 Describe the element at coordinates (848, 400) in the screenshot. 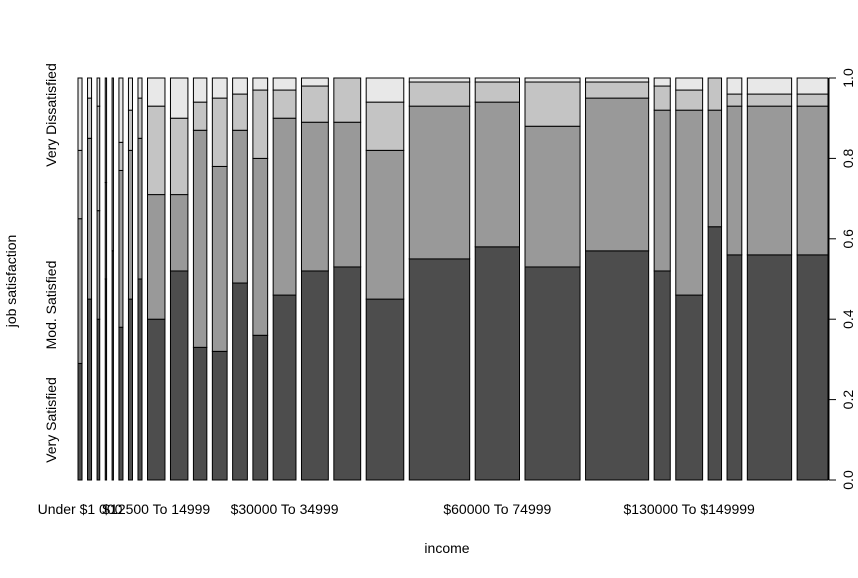

I see `y-tick-label: 0.2` at that location.